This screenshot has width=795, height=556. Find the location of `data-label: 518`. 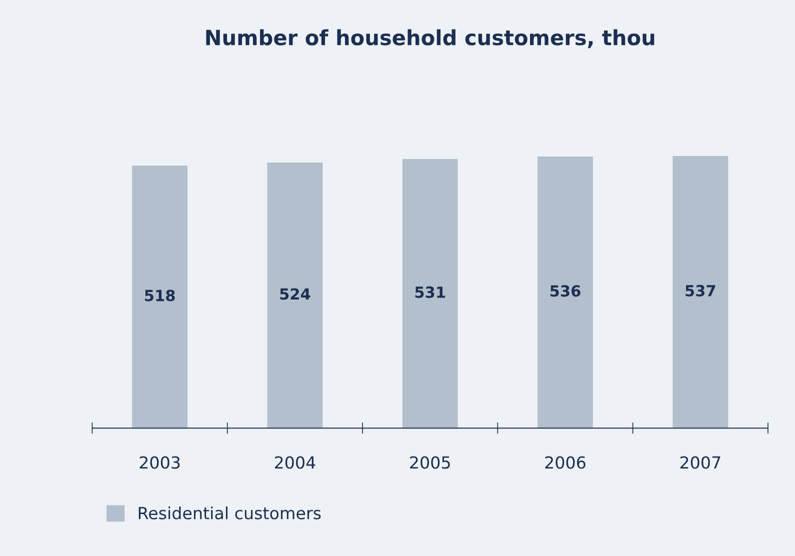

data-label: 518 is located at coordinates (160, 296).